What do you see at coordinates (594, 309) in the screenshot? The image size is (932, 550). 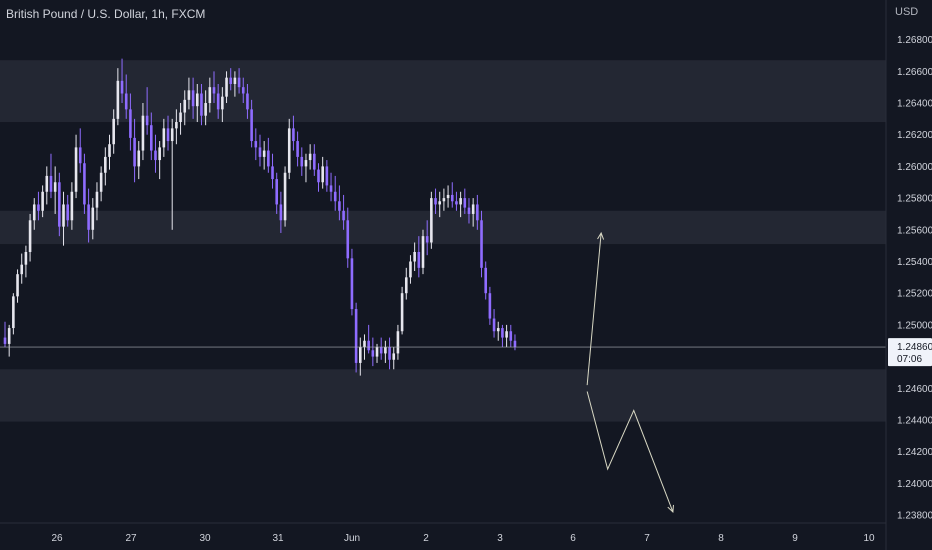 I see `up-arrow-line` at bounding box center [594, 309].